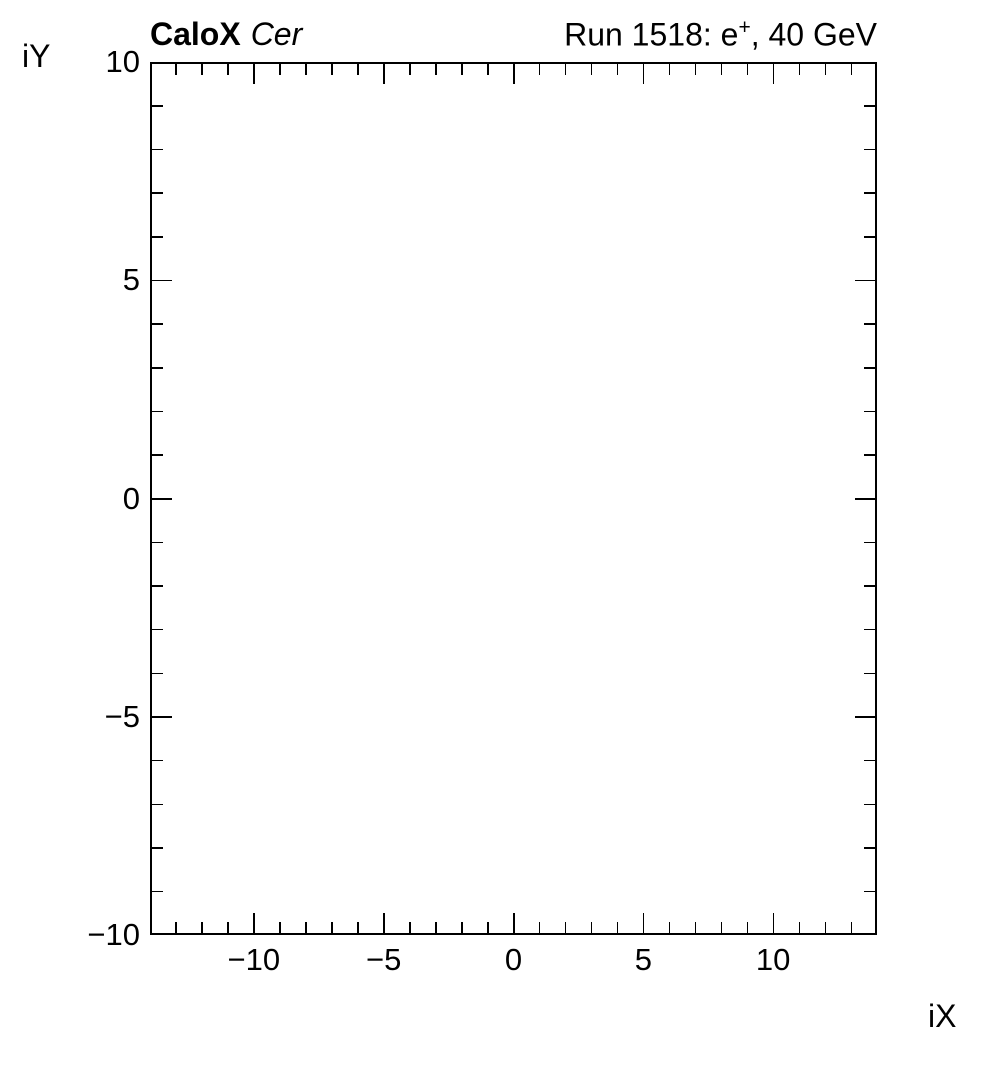 The height and width of the screenshot is (1072, 996). What do you see at coordinates (195, 34) in the screenshot?
I see `title-calox: CaloX` at bounding box center [195, 34].